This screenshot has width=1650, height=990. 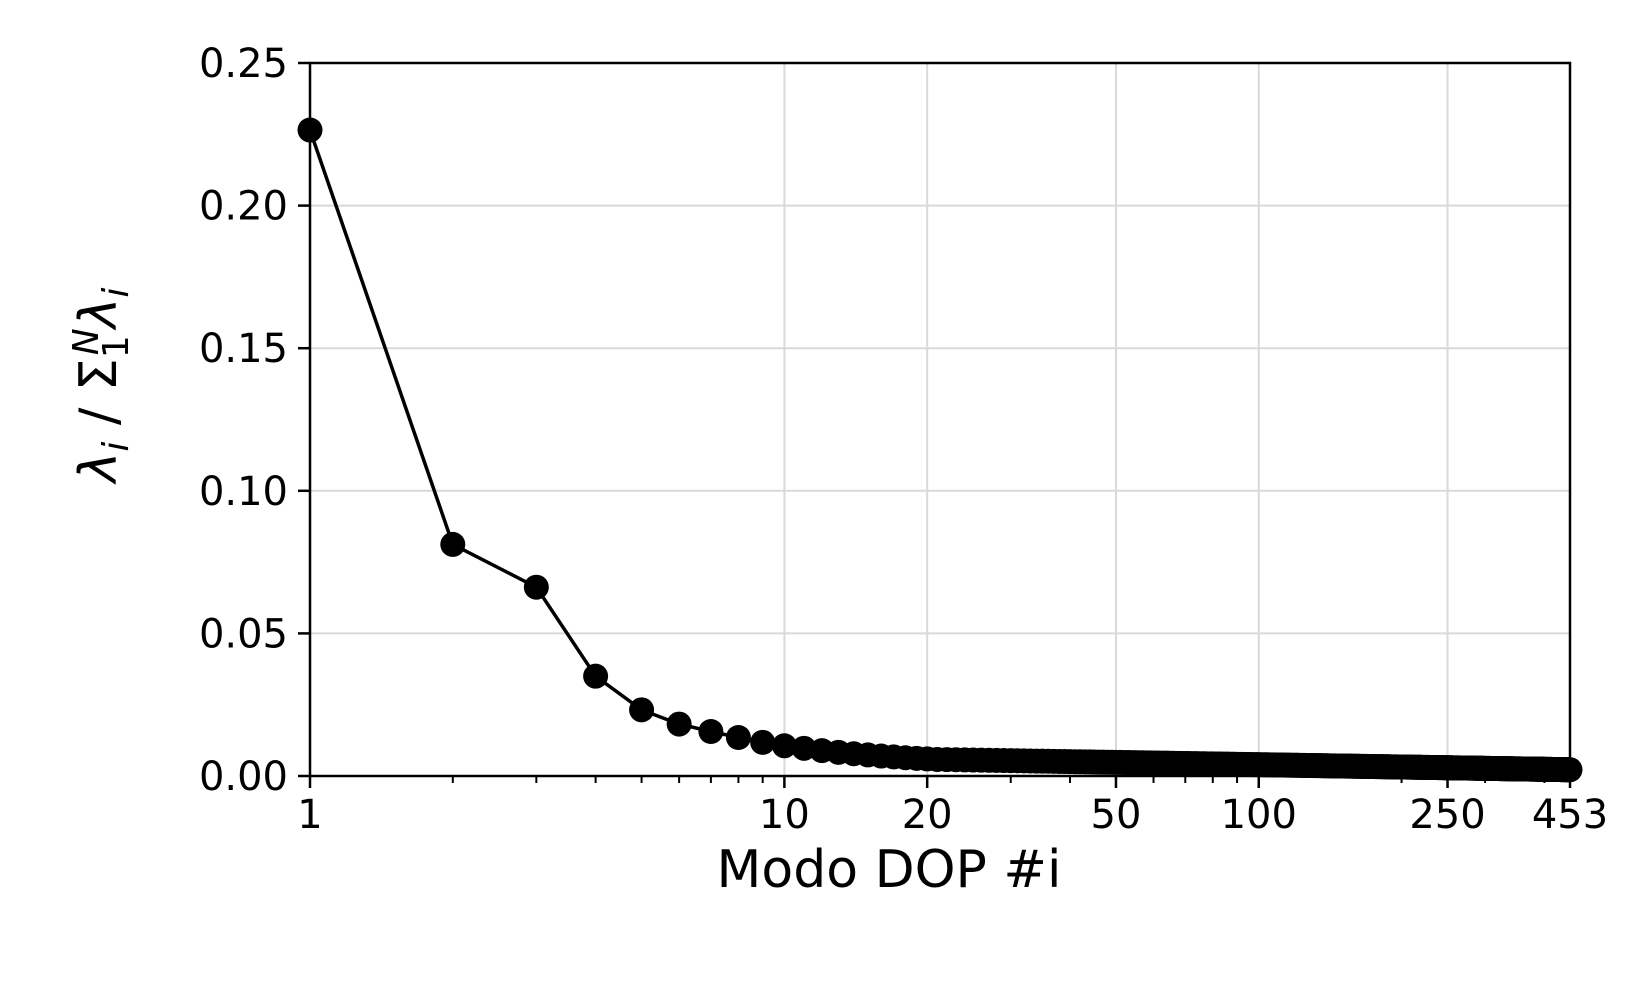 What do you see at coordinates (99, 315) in the screenshot?
I see `y-label-lambda-2: λ` at bounding box center [99, 315].